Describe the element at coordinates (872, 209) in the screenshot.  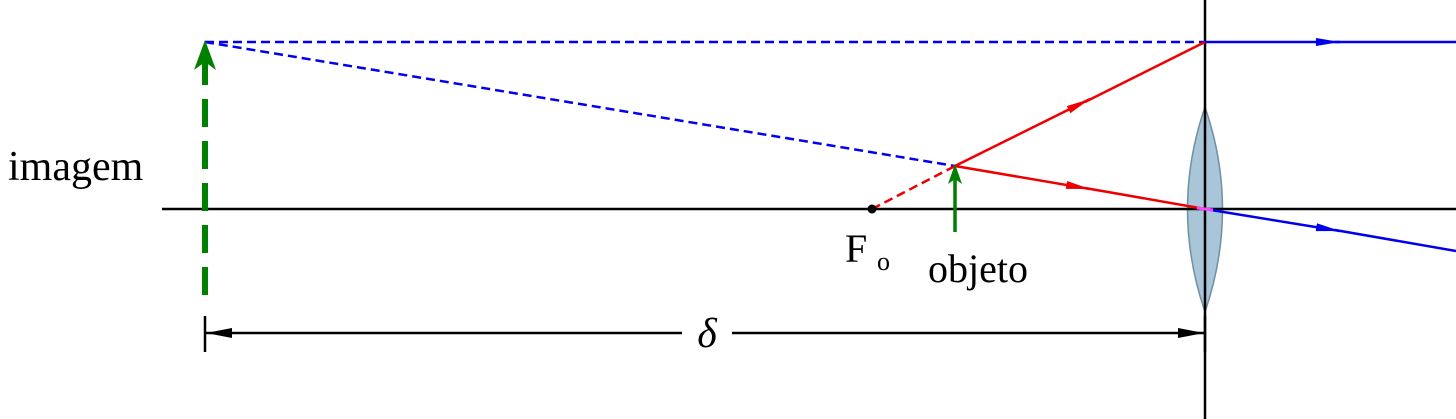
I see `focal-point` at that location.